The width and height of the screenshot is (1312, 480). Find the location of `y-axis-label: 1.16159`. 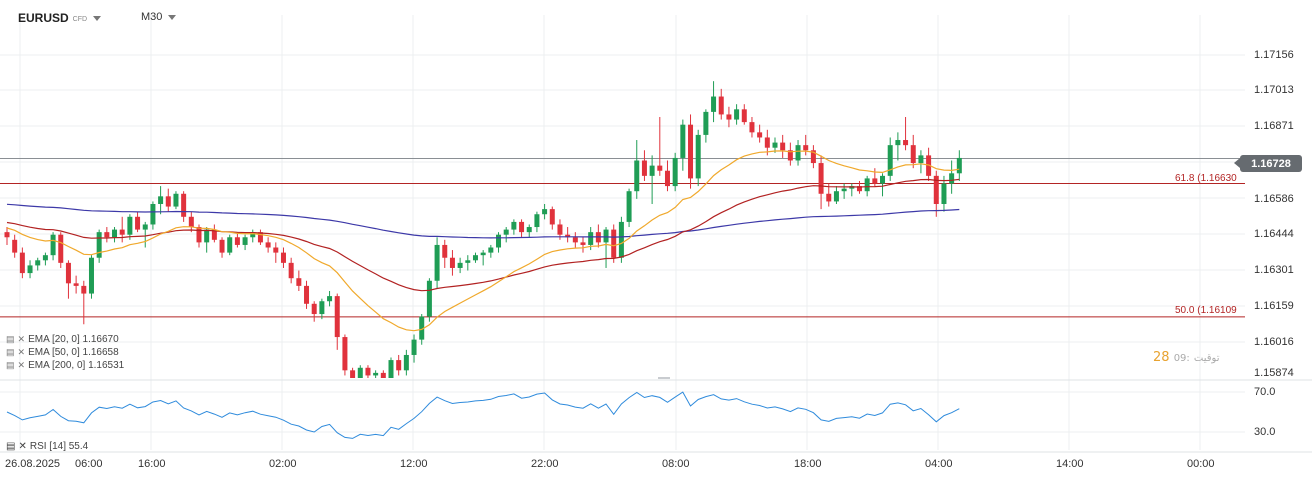

y-axis-label: 1.16159 is located at coordinates (1274, 306).